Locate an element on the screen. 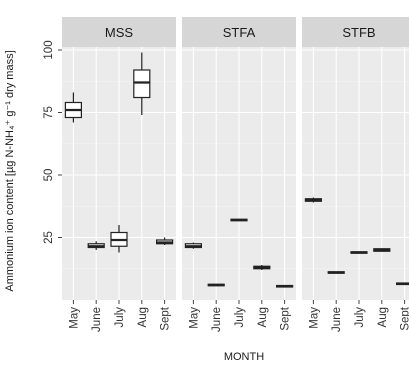 The width and height of the screenshot is (409, 369). box-mss-sept is located at coordinates (165, 241).